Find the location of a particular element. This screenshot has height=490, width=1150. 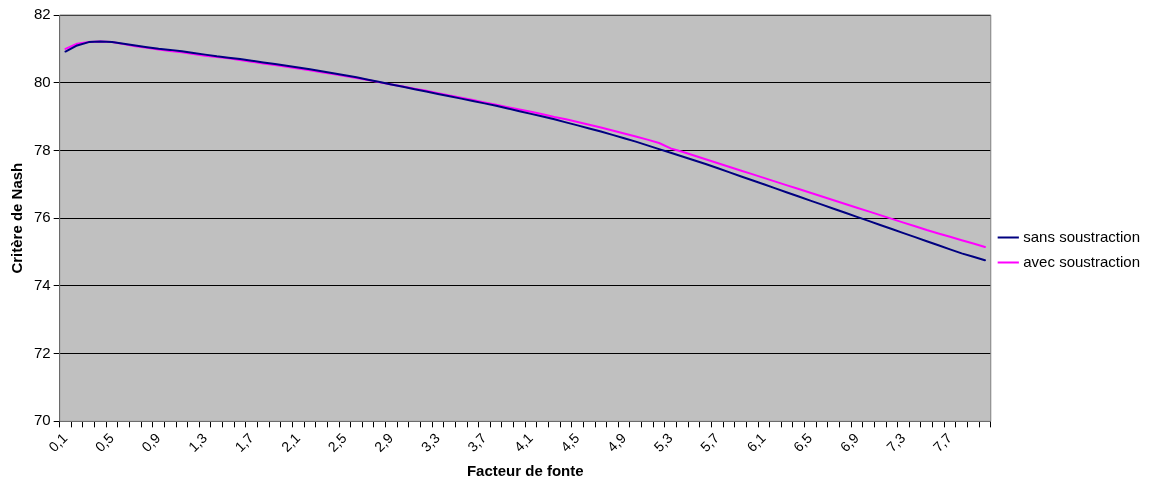

x-tick-label: 0,1 is located at coordinates (58, 442).